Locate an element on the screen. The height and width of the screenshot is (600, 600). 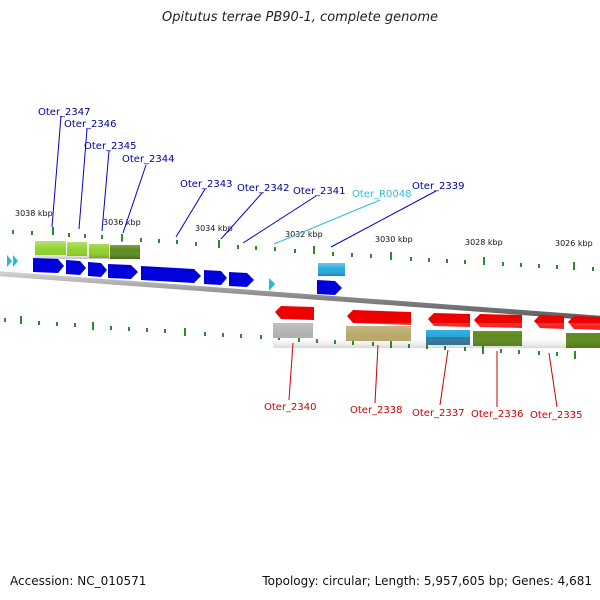
reverse-feature-row is located at coordinates (436, 335).